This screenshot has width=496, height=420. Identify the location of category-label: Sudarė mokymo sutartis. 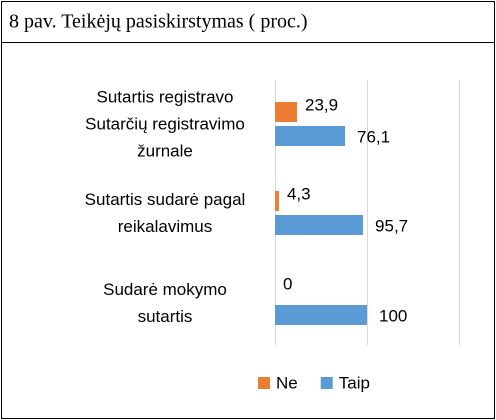
(165, 303).